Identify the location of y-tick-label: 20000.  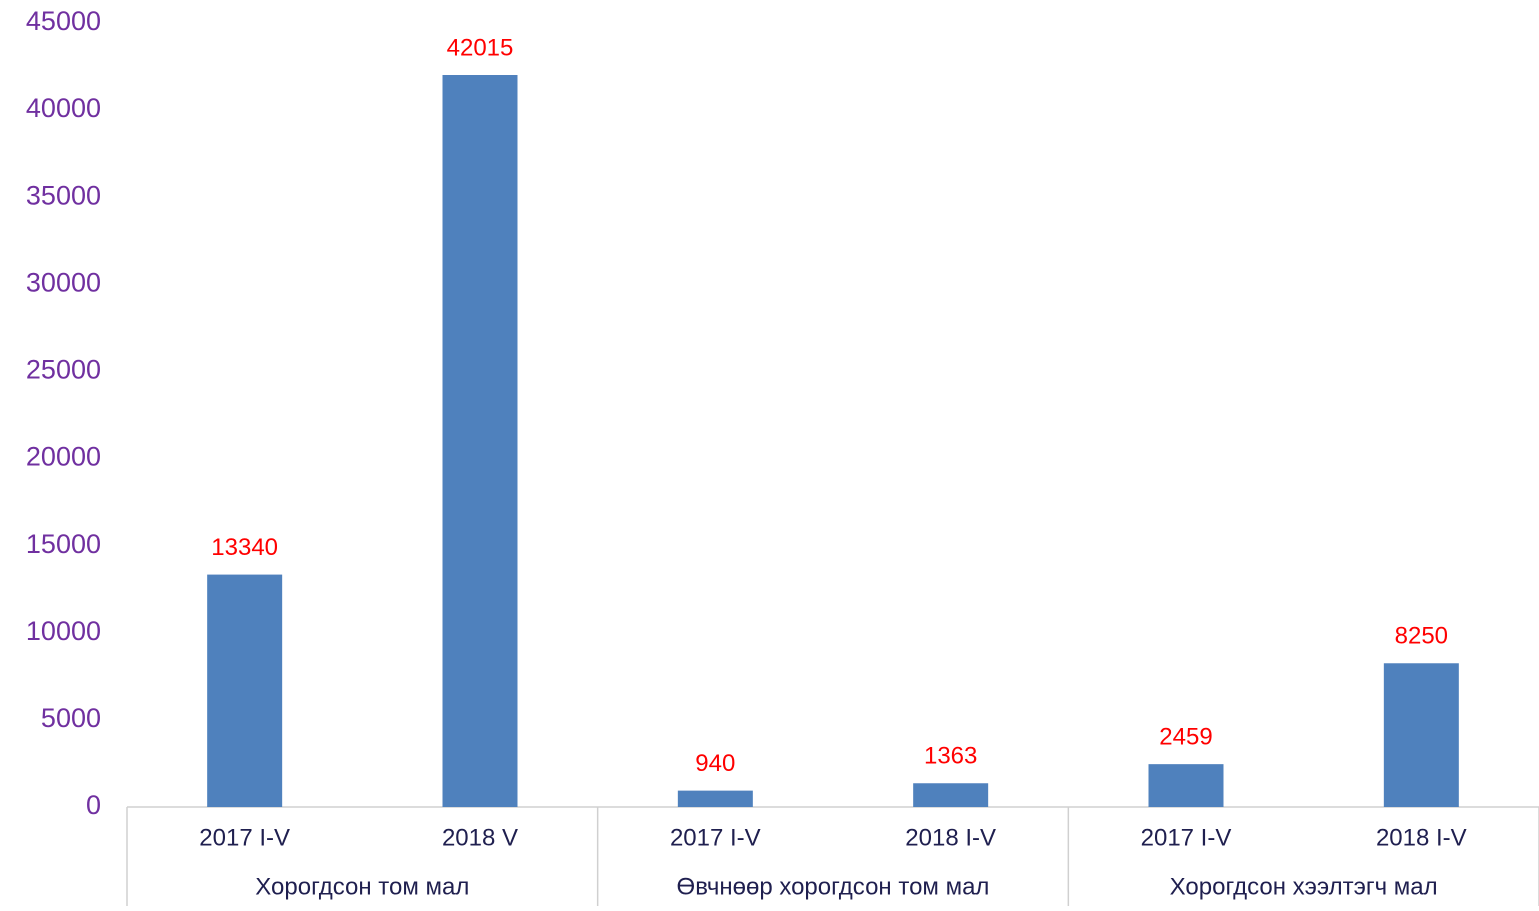
(63, 457).